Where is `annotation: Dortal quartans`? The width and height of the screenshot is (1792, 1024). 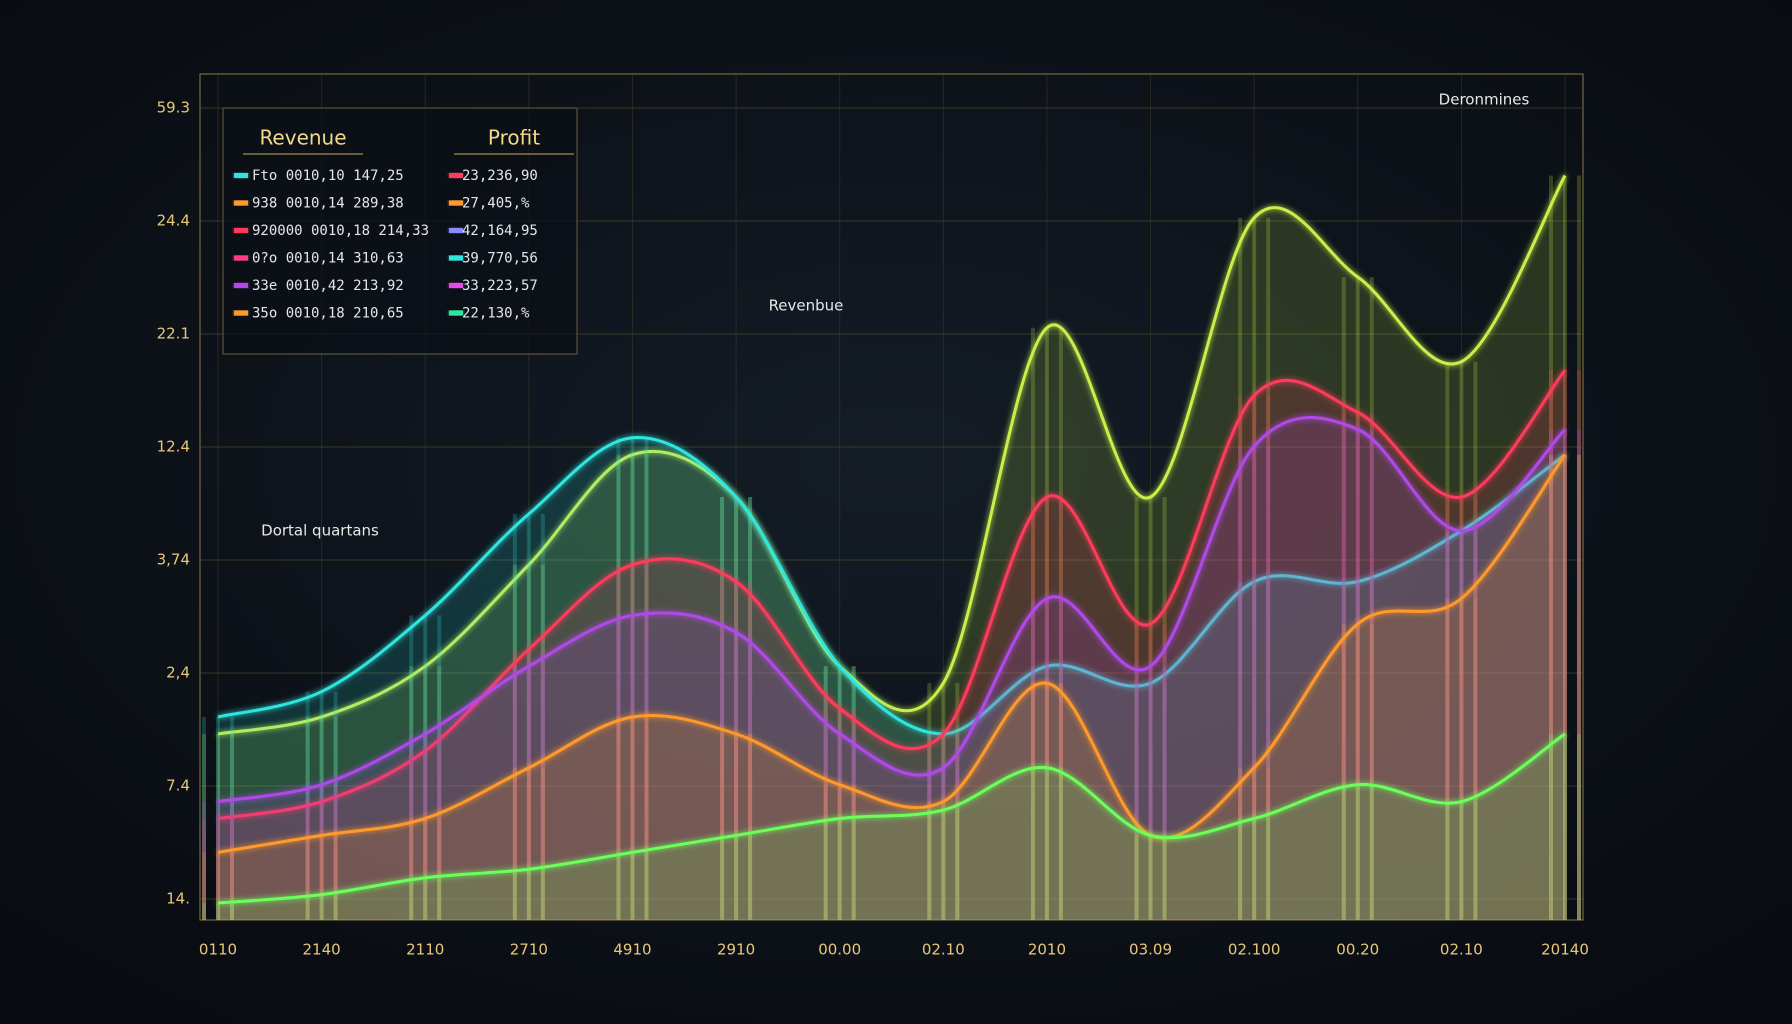 annotation: Dortal quartans is located at coordinates (320, 531).